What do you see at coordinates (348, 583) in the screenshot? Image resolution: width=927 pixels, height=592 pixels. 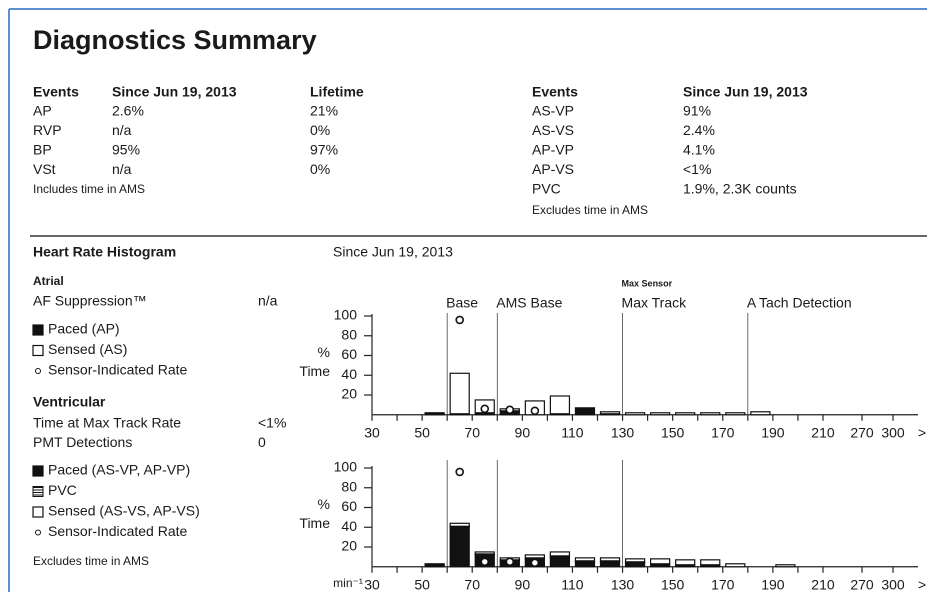 I see `x-axis-label: min⁻¹` at bounding box center [348, 583].